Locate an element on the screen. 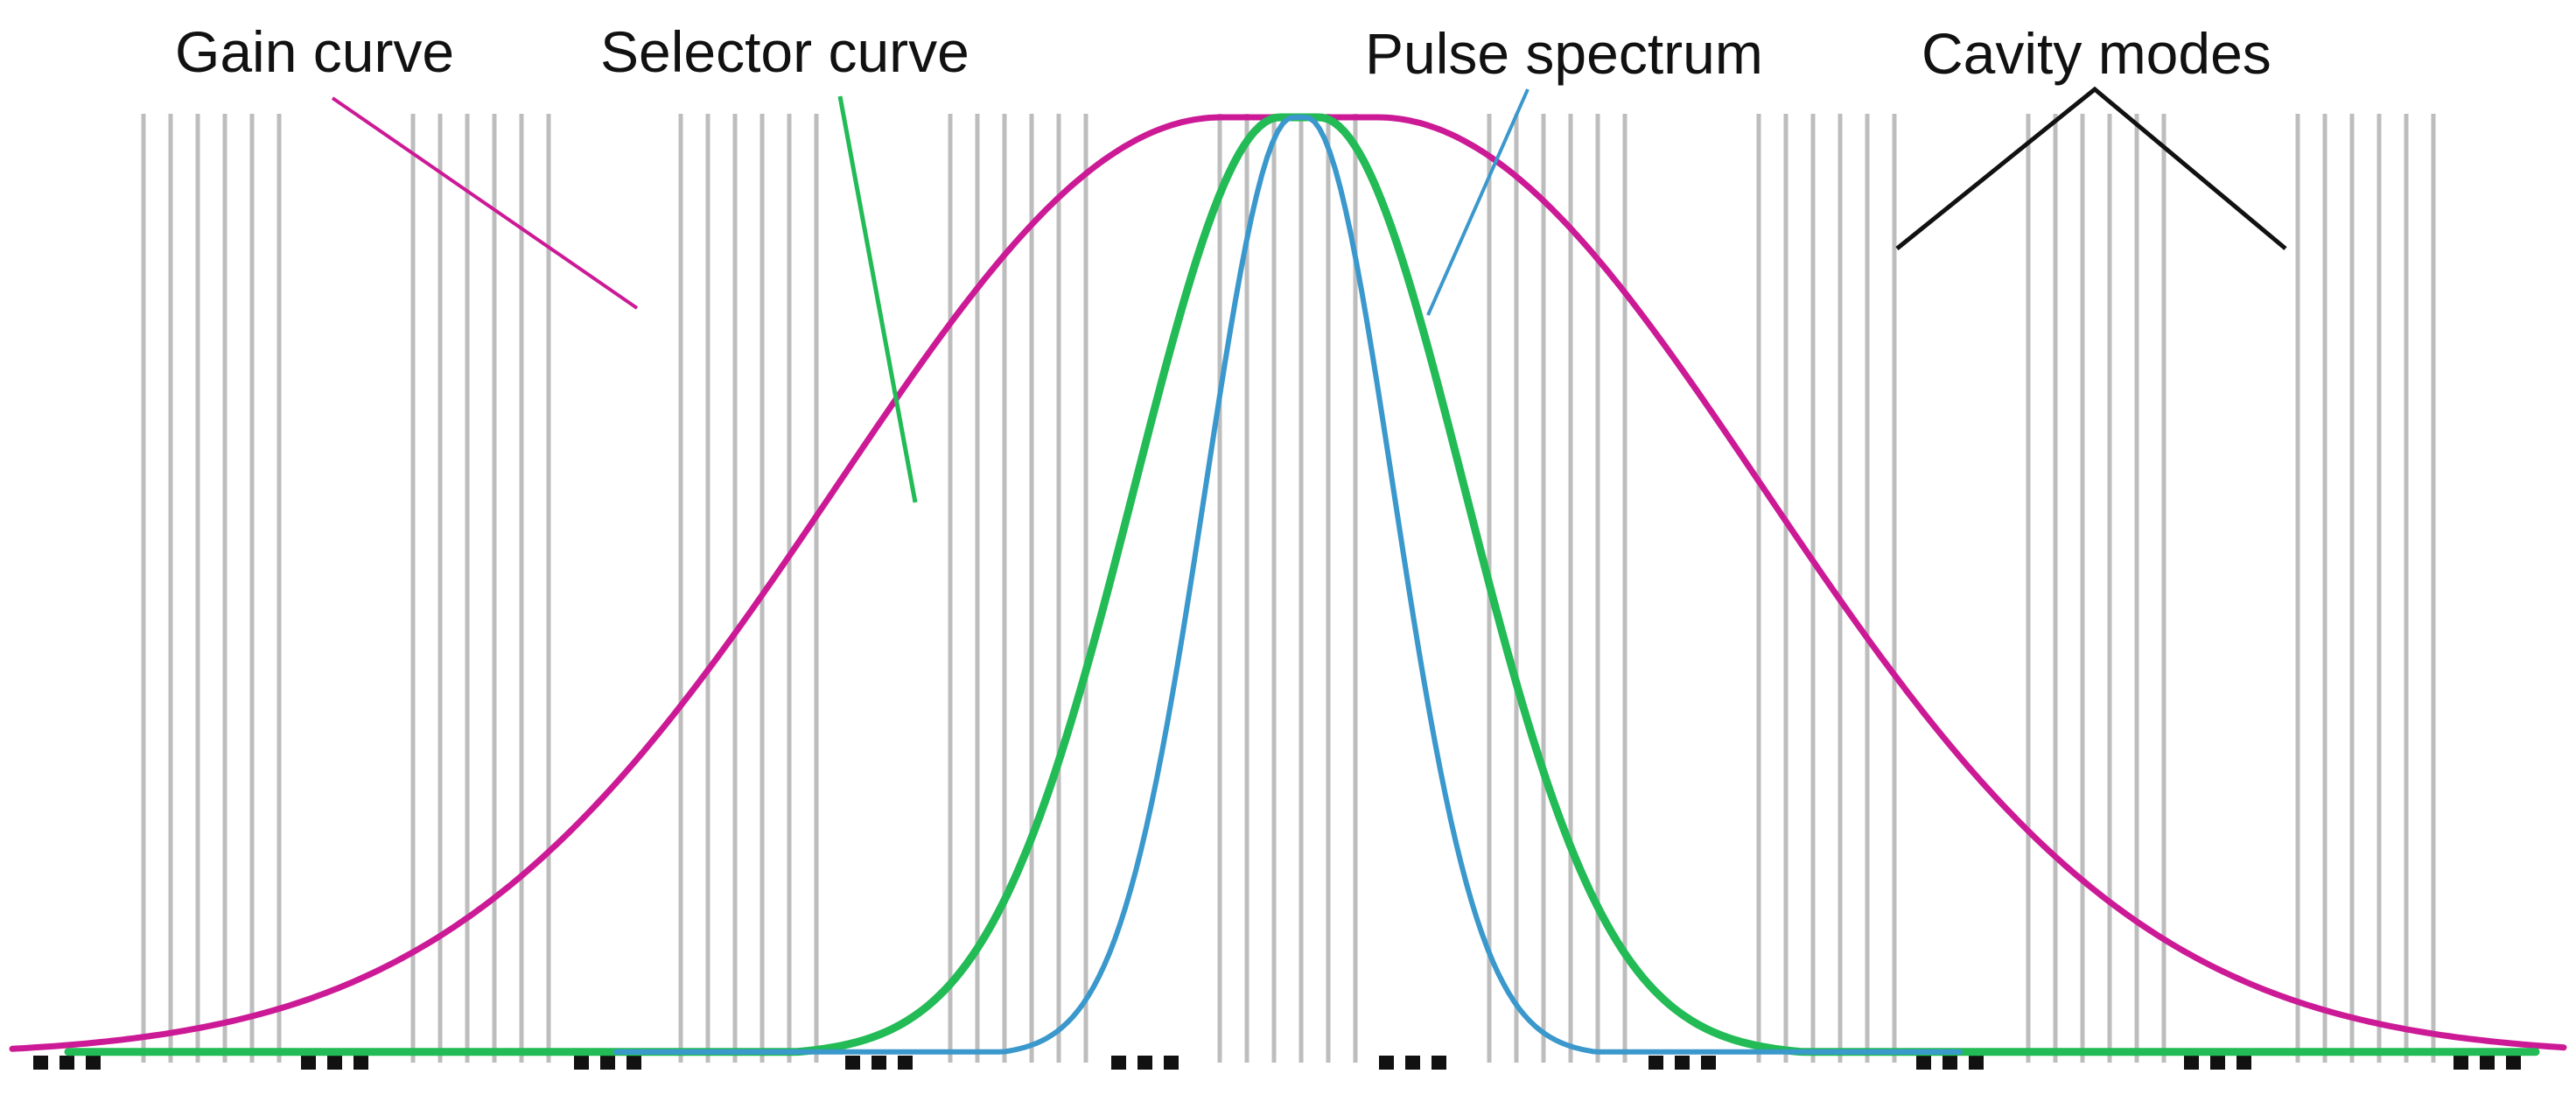 Image resolution: width=2576 pixels, height=1102 pixels. selector-curve-leader-line is located at coordinates (877, 299).